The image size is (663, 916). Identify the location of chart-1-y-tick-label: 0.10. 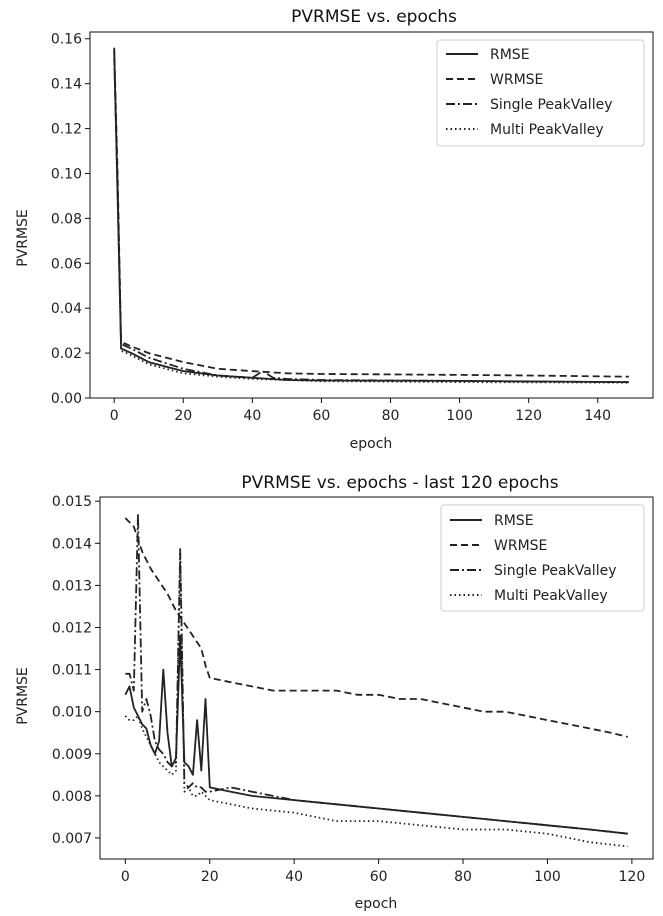
(66, 174).